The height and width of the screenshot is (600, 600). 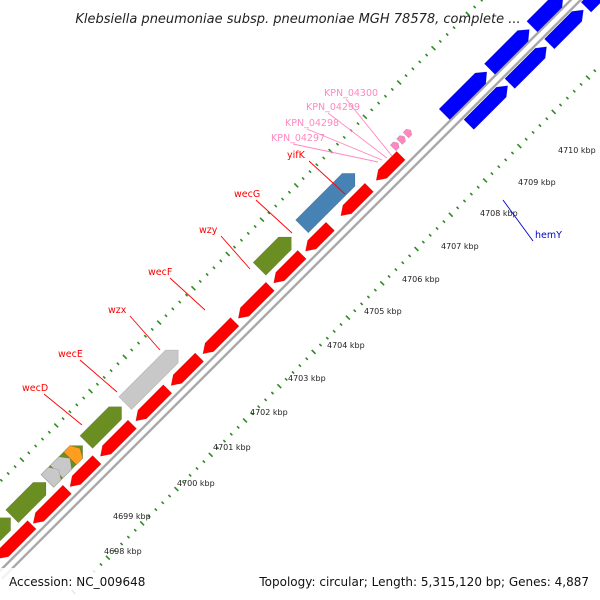 I want to click on scale-label: 4701 kbp, so click(x=232, y=447).